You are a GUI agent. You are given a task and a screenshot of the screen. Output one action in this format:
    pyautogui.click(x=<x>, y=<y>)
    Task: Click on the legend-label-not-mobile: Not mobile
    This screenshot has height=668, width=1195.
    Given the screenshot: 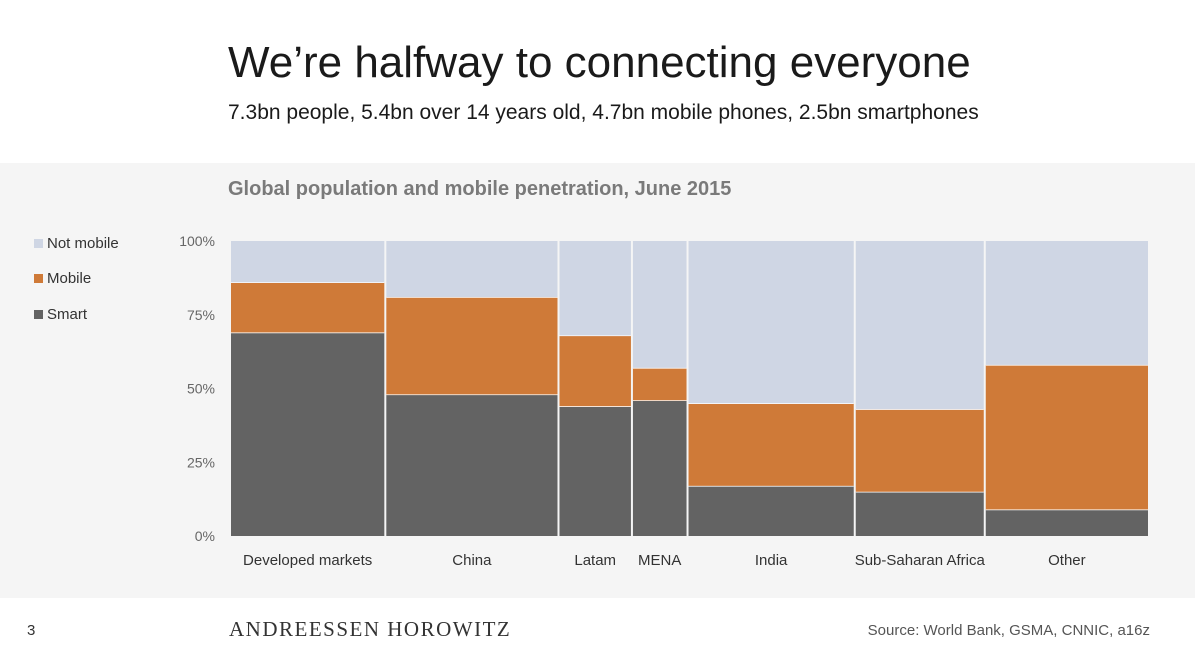 What is the action you would take?
    pyautogui.click(x=83, y=243)
    